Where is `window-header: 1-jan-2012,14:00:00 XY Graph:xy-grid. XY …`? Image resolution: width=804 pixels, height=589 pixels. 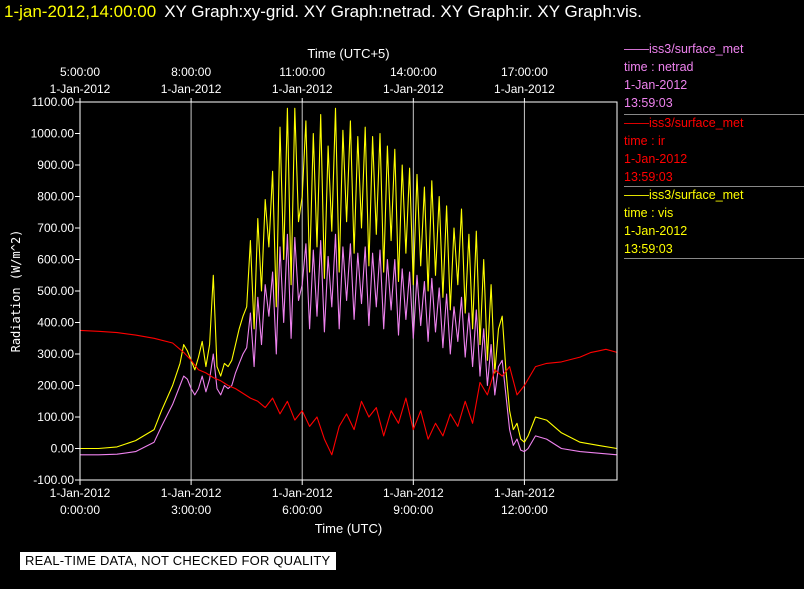
window-header: 1-jan-2012,14:00:00 XY Graph:xy-grid. XY … is located at coordinates (323, 12).